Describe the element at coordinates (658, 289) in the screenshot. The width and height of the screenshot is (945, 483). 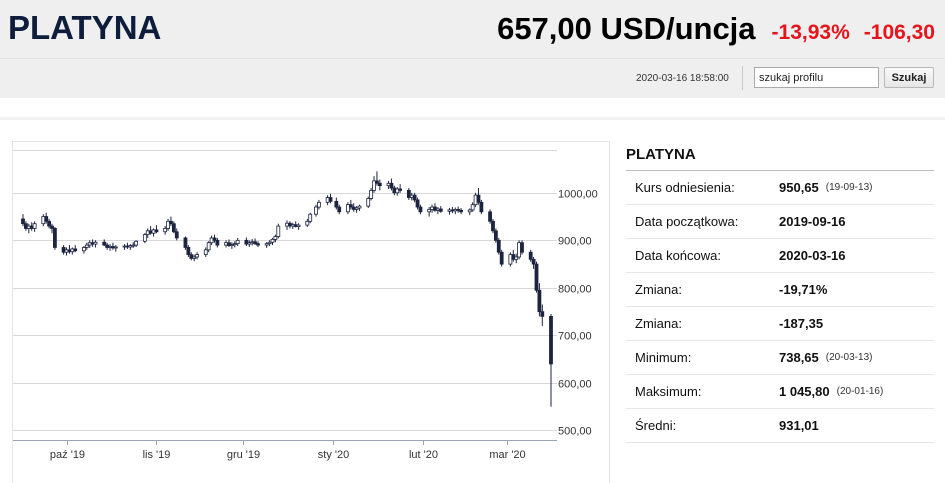
I see `info-label: Zmiana:` at that location.